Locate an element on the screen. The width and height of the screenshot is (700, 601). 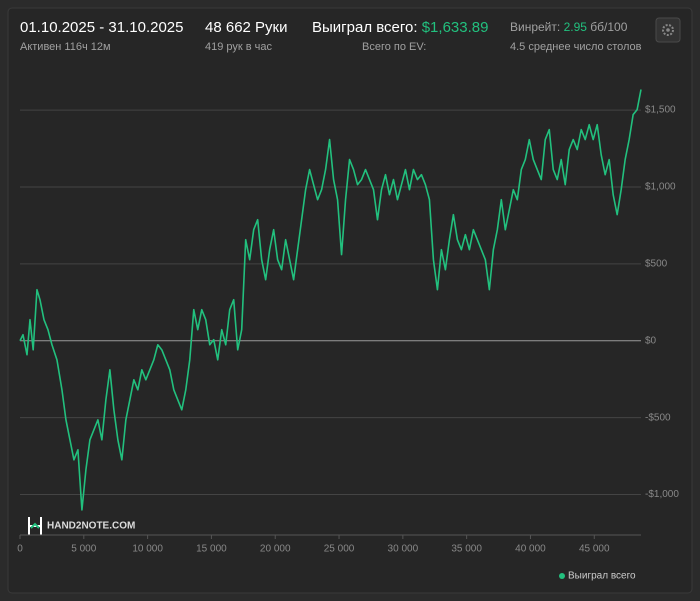
tables: 4.5 среднее число столов is located at coordinates (576, 47).